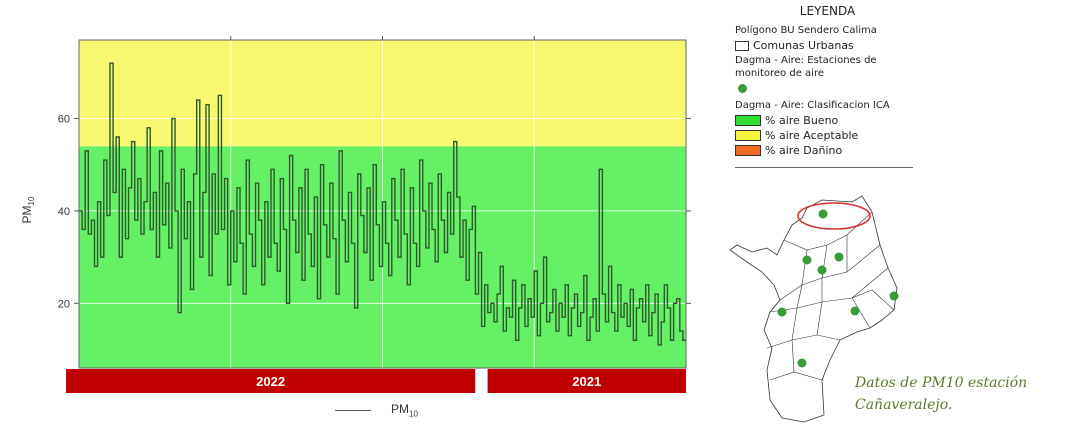  What do you see at coordinates (827, 11) in the screenshot?
I see `legend-title: LEYENDA` at bounding box center [827, 11].